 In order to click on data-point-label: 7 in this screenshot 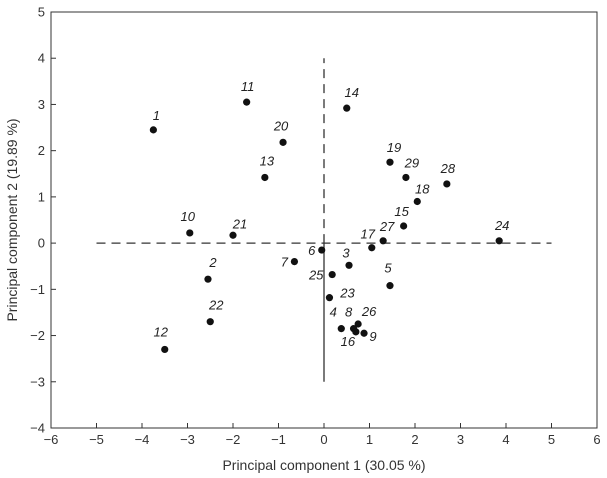, I will do `click(285, 262)`.